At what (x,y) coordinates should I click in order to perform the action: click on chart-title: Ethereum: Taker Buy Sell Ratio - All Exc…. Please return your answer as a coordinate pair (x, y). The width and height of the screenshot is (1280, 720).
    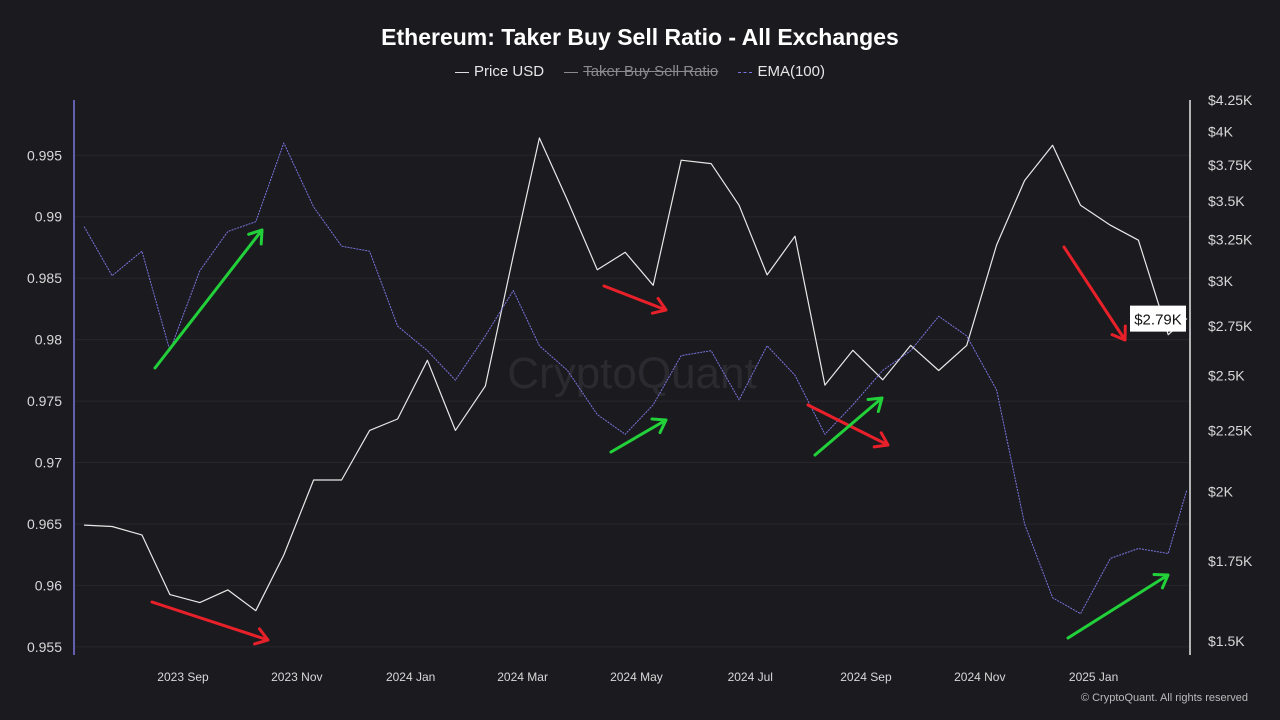
    Looking at the image, I should click on (640, 37).